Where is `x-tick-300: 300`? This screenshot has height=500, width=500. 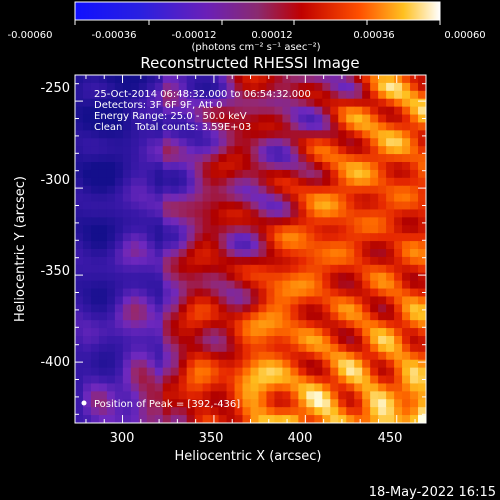 x-tick-300: 300 is located at coordinates (122, 438).